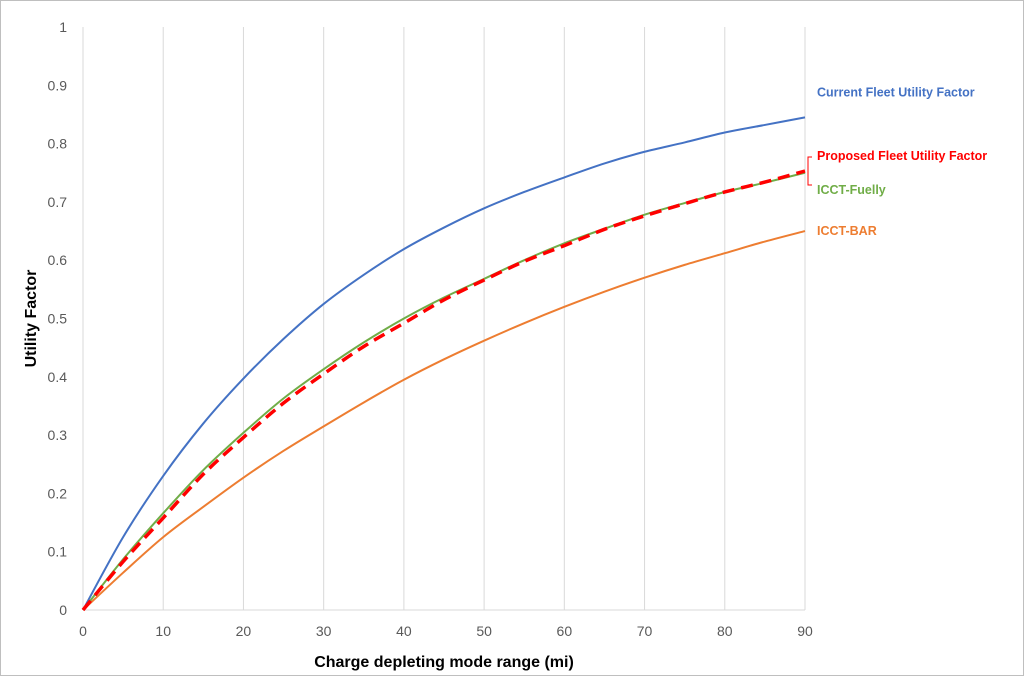 The width and height of the screenshot is (1024, 676). Describe the element at coordinates (805, 631) in the screenshot. I see `x-tick-label: 90` at that location.